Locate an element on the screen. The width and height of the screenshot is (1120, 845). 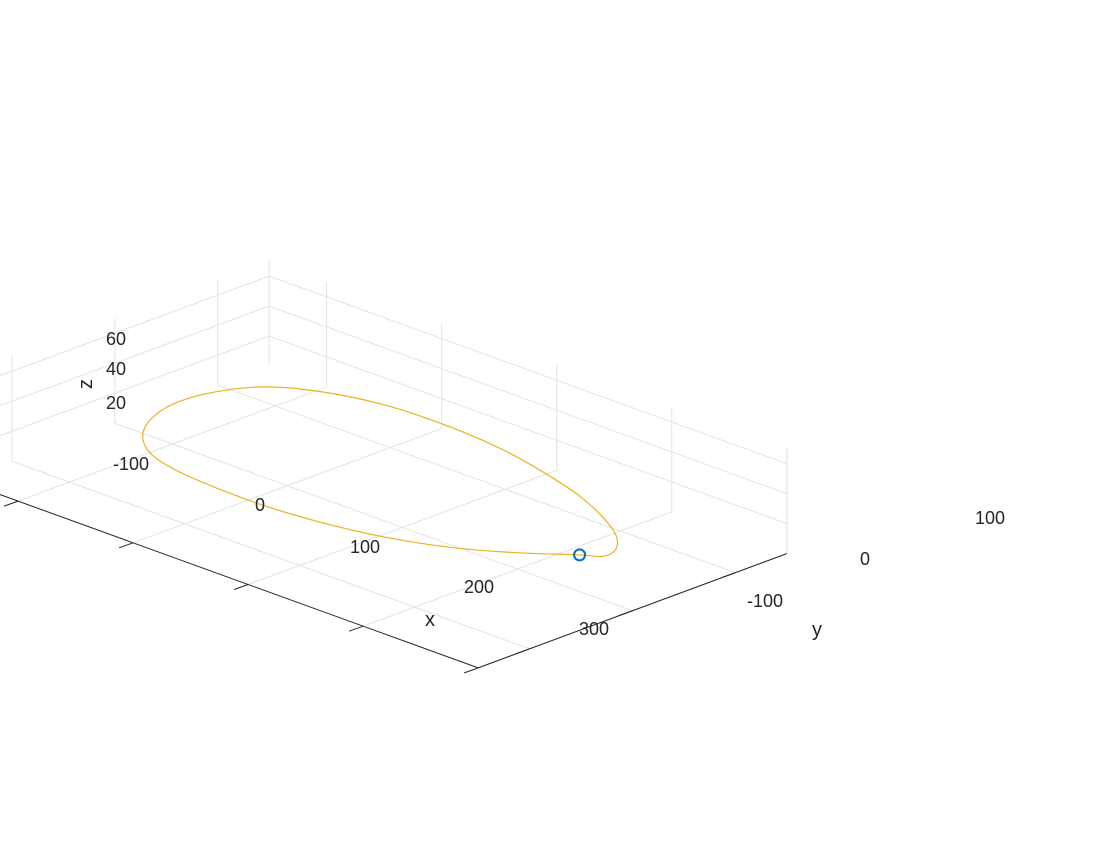
x-tick-label: 0 is located at coordinates (260, 505).